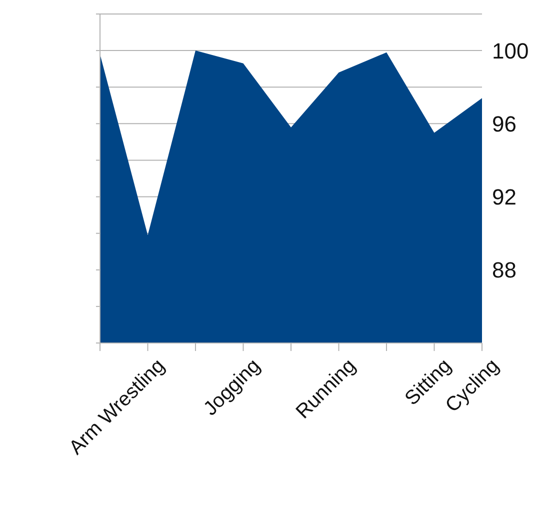 Image resolution: width=546 pixels, height=514 pixels. What do you see at coordinates (504, 197) in the screenshot?
I see `y-tick-label: 92` at bounding box center [504, 197].